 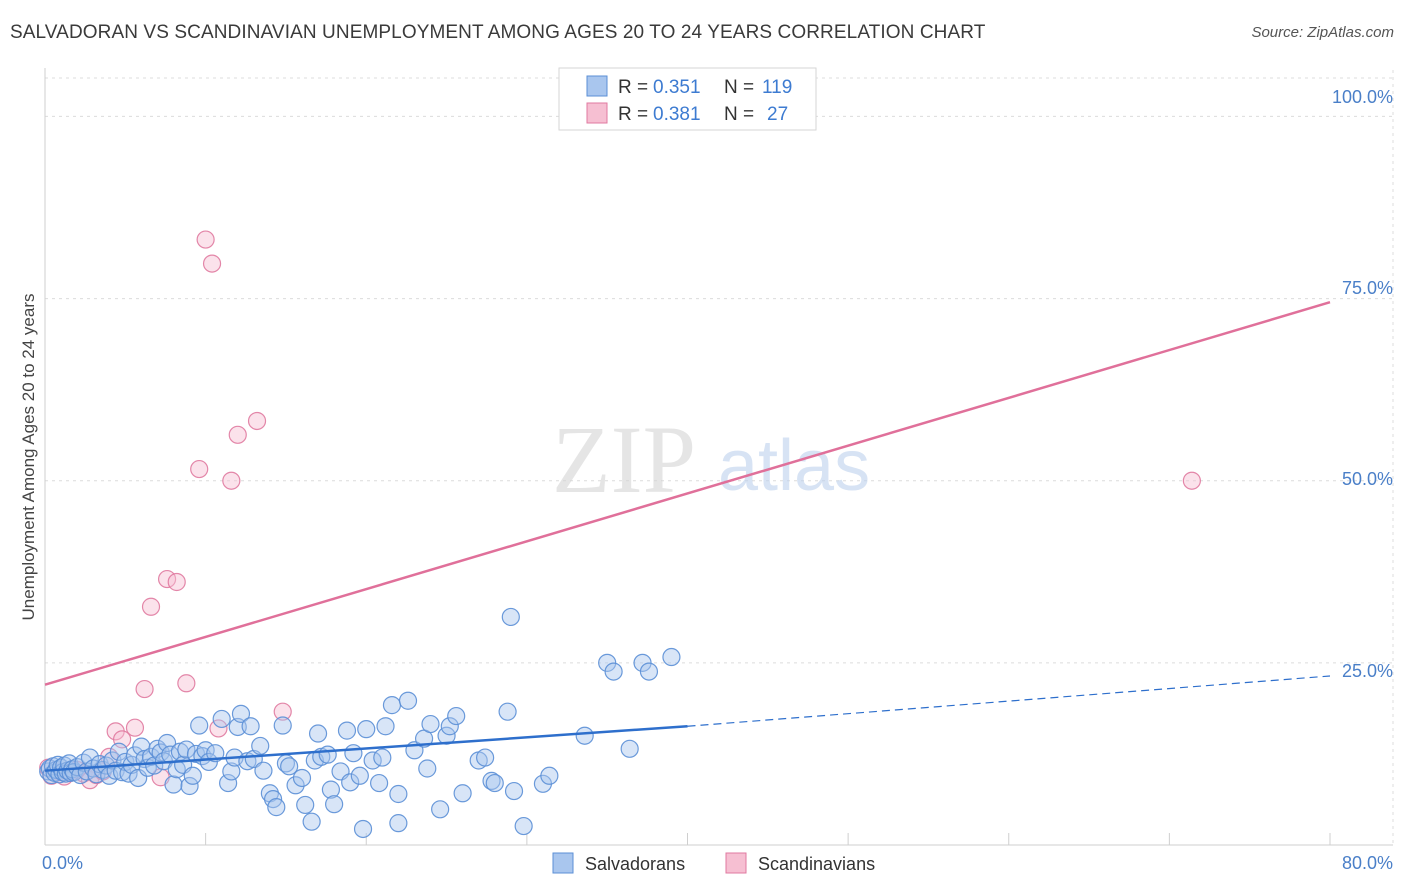 I want to click on series-legend: Salvadorans Scandinavians, so click(x=713, y=863).